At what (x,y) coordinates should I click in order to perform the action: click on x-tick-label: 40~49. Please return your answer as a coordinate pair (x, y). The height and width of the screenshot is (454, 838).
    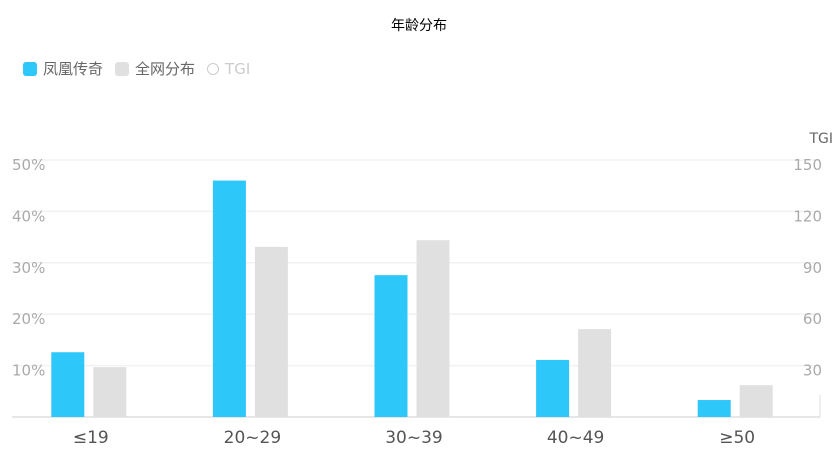
    Looking at the image, I should click on (576, 438).